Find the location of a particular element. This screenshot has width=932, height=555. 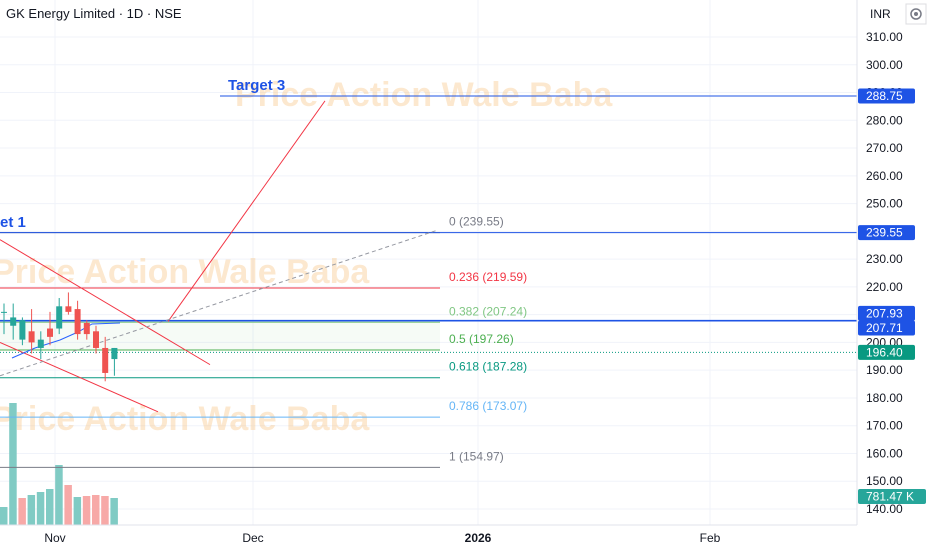

x-tick-label: Nov is located at coordinates (54, 538).